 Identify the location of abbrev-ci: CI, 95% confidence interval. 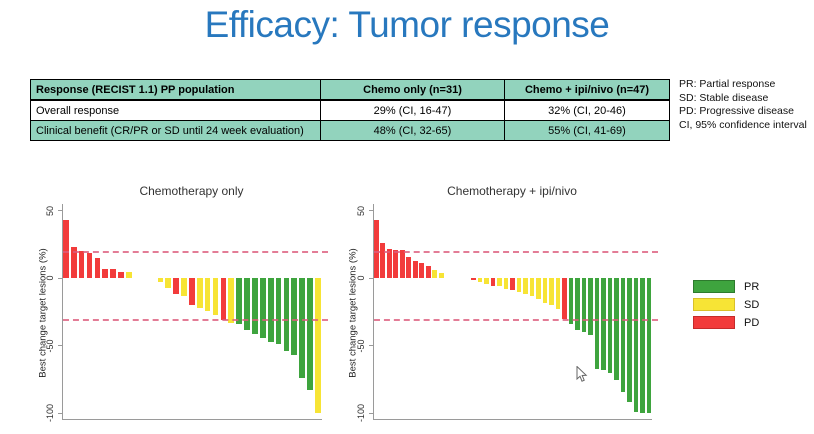
(743, 124).